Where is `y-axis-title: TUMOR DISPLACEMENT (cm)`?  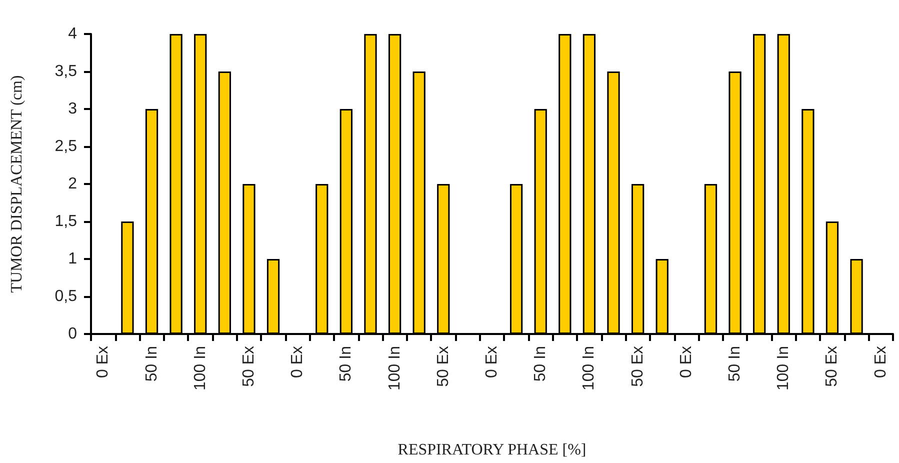 y-axis-title: TUMOR DISPLACEMENT (cm) is located at coordinates (17, 184).